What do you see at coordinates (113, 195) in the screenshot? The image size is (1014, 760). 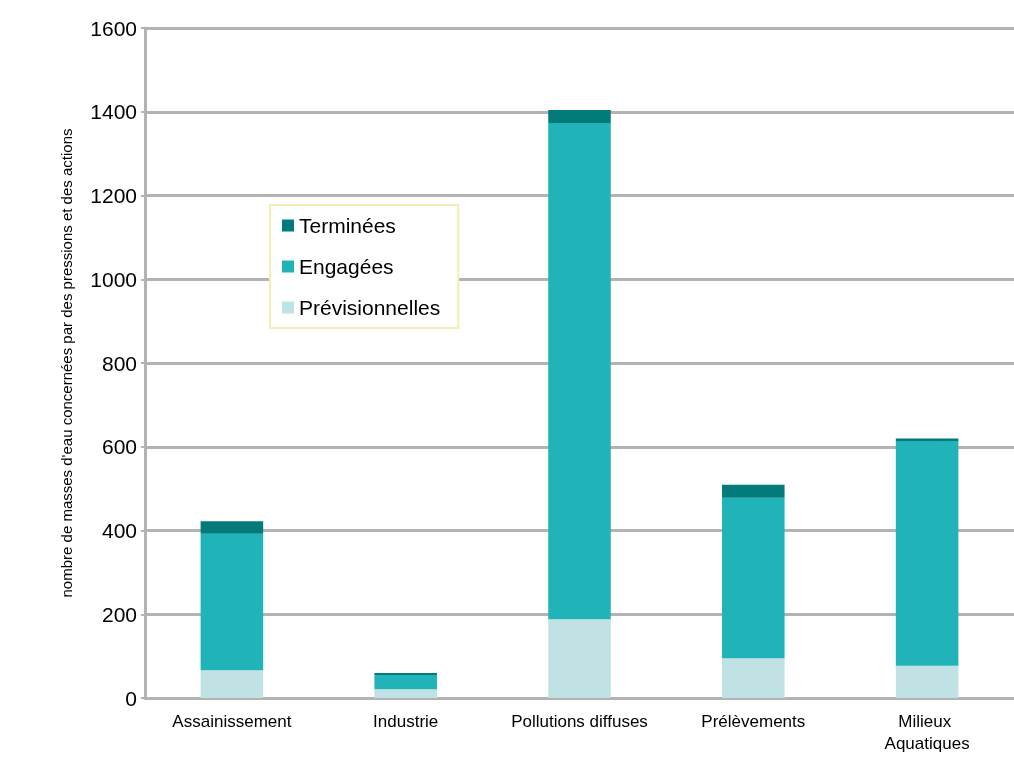 I see `y-tick-label: 1200` at bounding box center [113, 195].